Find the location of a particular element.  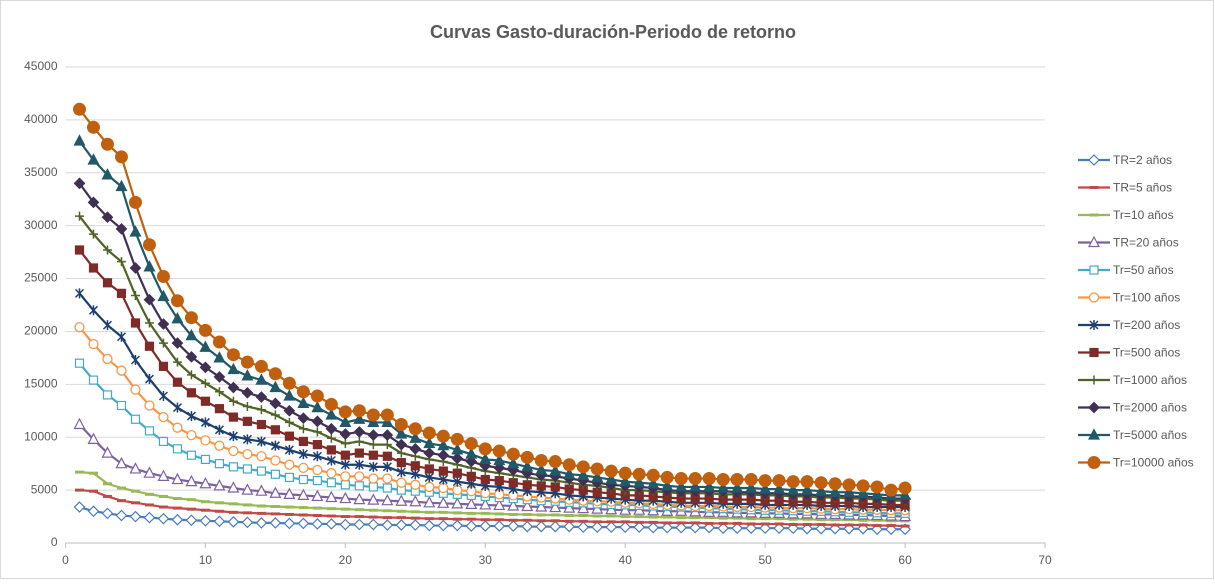

y-tick-label: 40000 is located at coordinates (41, 119).